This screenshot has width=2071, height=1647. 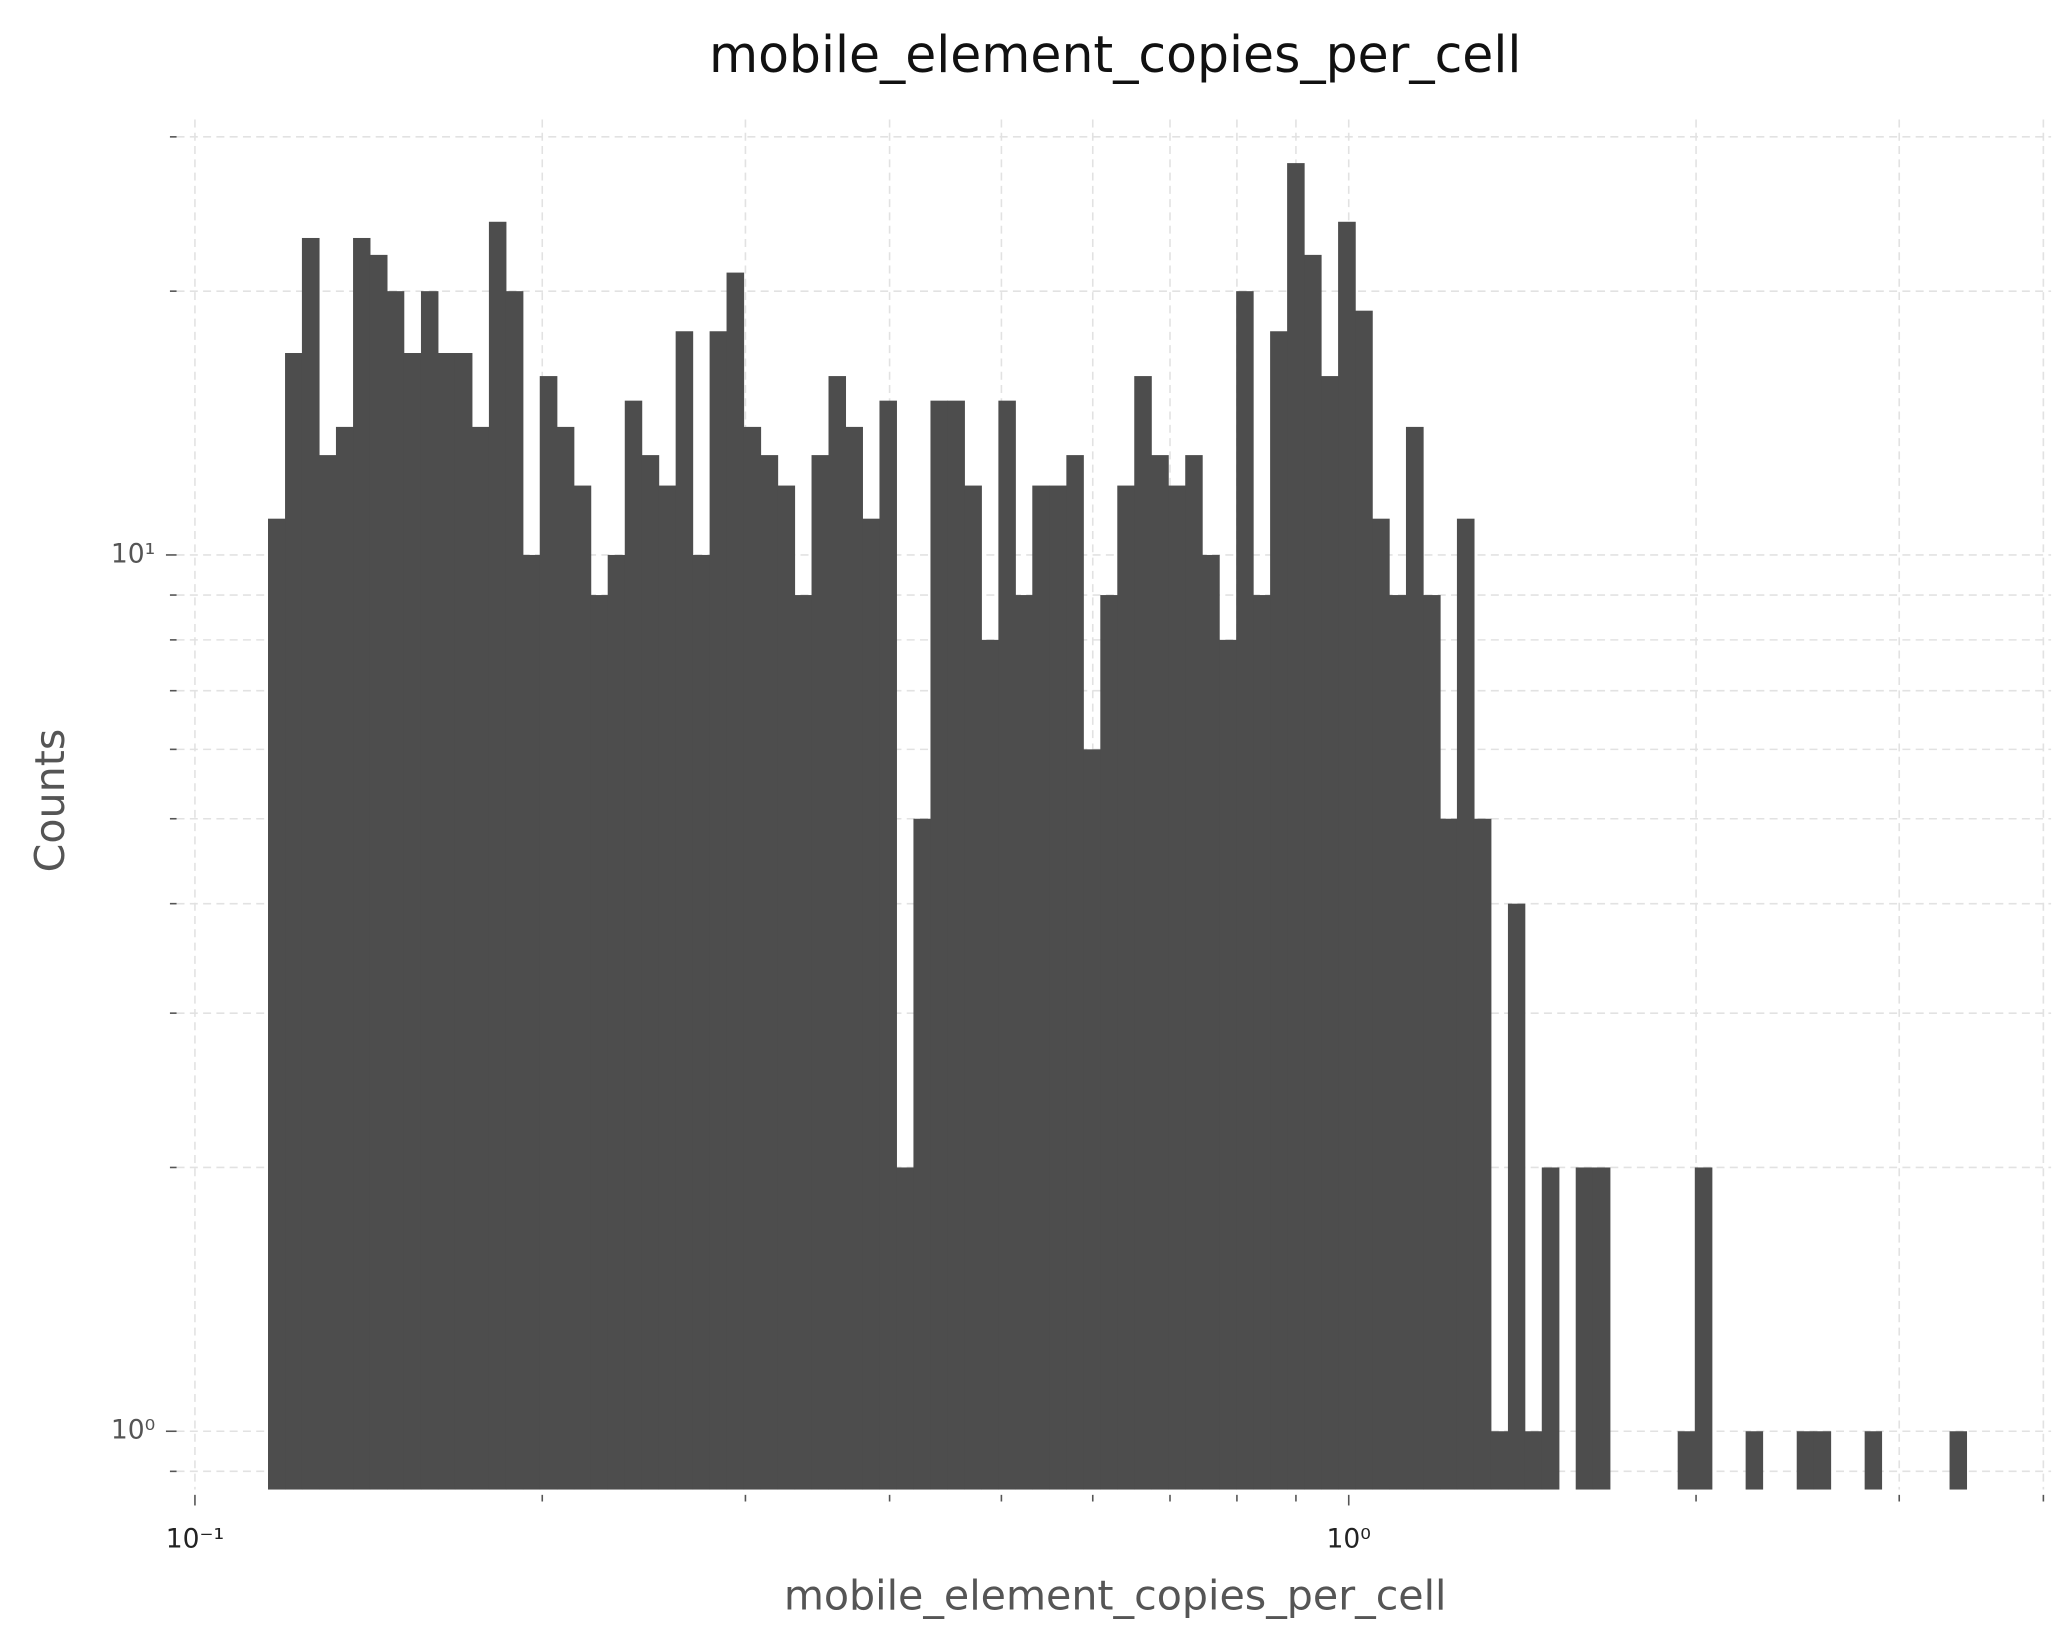 What do you see at coordinates (195, 1538) in the screenshot?
I see `x-tick-label: 10⁻¹` at bounding box center [195, 1538].